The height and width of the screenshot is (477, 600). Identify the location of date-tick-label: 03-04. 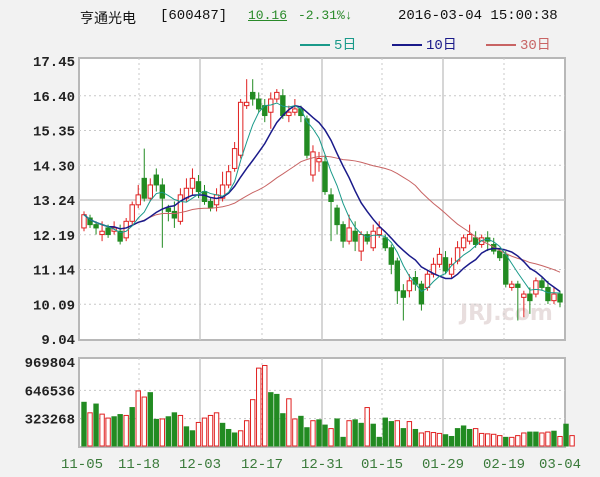
(560, 465).